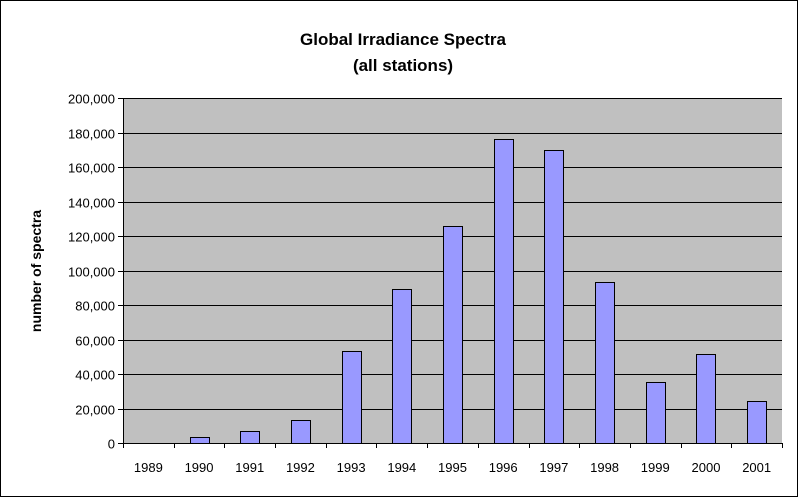 Image resolution: width=798 pixels, height=498 pixels. I want to click on x-tick-label: 2001, so click(756, 467).